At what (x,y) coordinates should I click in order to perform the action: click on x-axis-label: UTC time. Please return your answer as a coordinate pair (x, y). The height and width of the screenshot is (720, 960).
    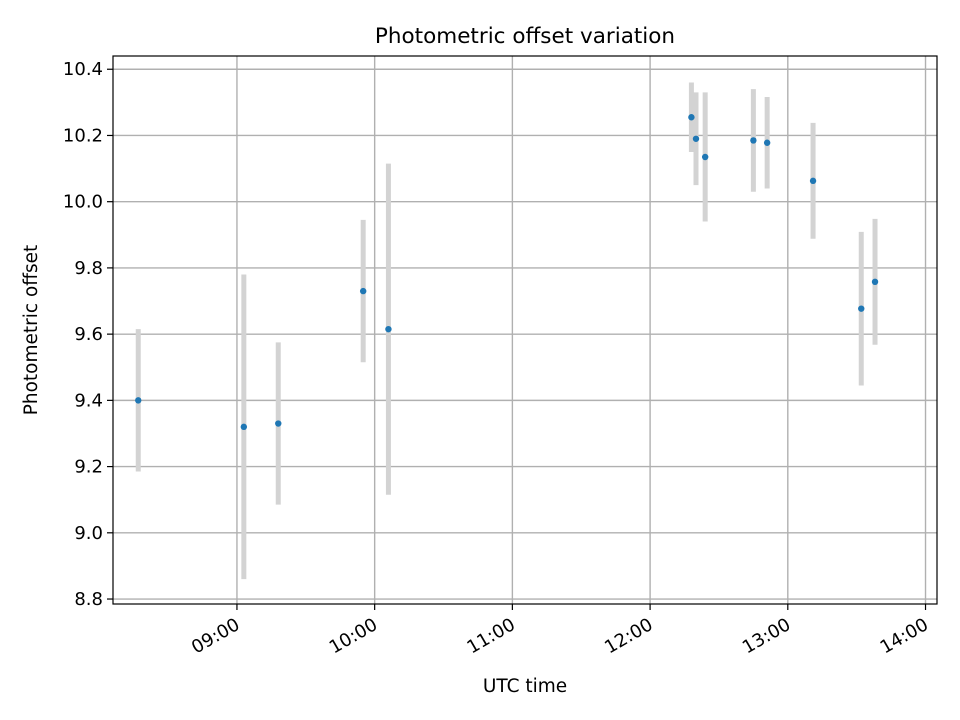
    Looking at the image, I should click on (525, 686).